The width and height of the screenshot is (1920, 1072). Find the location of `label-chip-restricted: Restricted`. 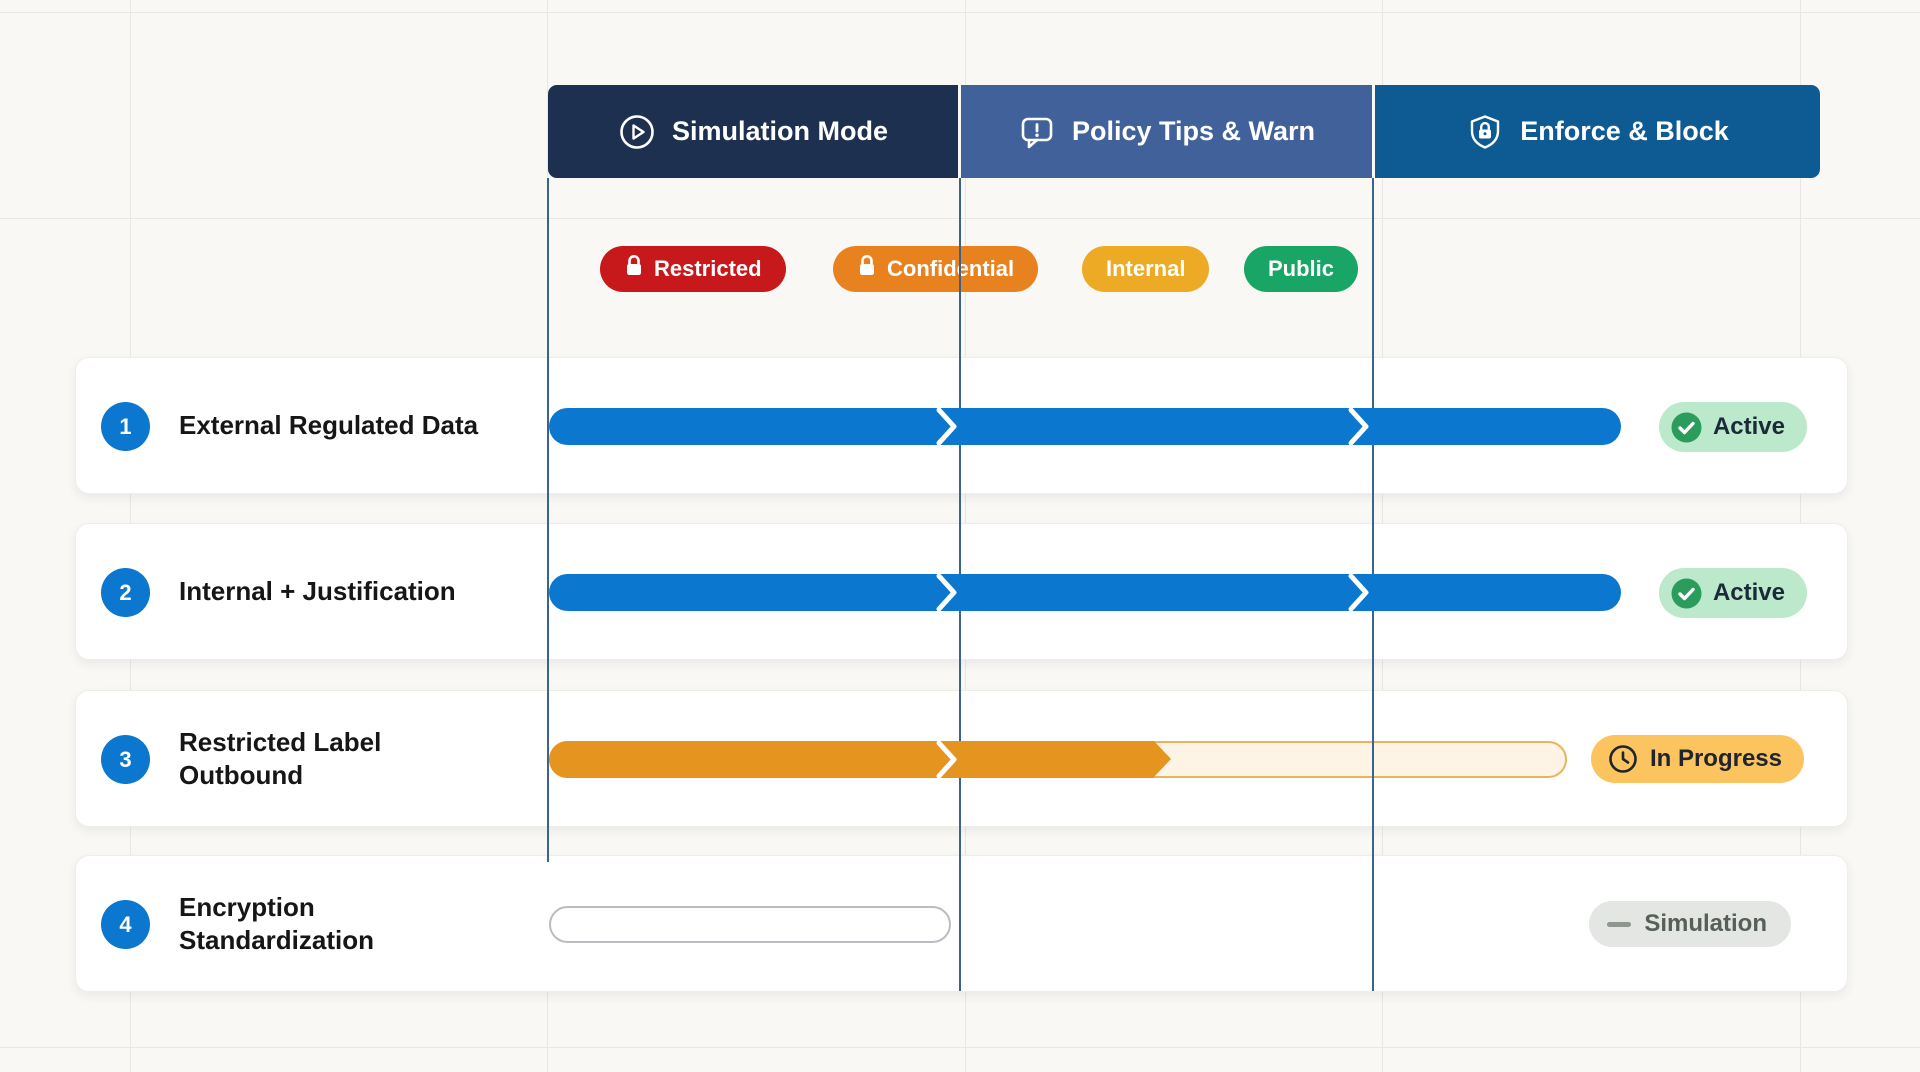

label-chip-restricted: Restricted is located at coordinates (693, 269).